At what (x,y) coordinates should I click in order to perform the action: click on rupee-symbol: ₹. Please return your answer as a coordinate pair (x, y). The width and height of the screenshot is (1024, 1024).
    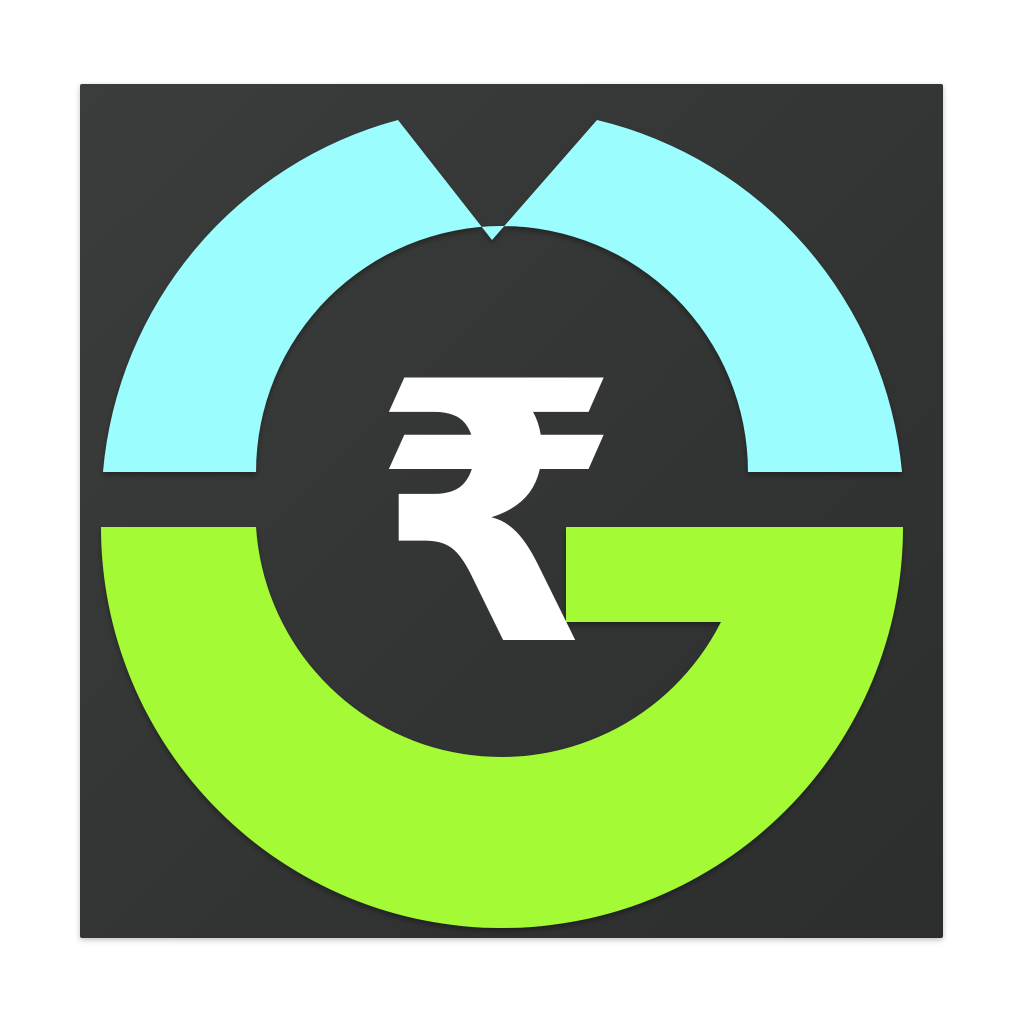
    Looking at the image, I should click on (496, 515).